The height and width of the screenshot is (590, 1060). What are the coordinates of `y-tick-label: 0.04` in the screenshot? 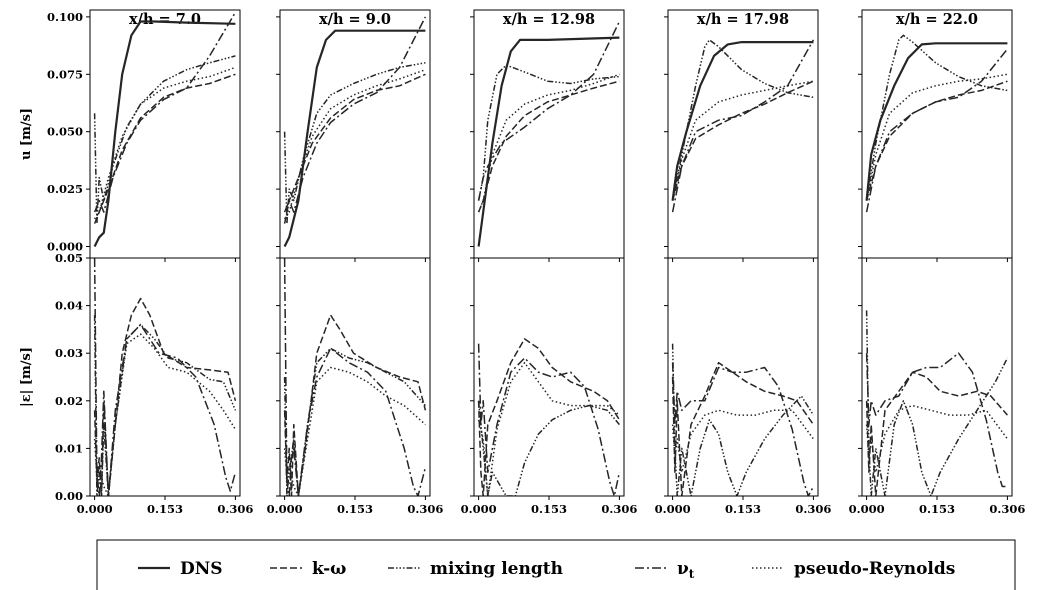 It's located at (69, 306).